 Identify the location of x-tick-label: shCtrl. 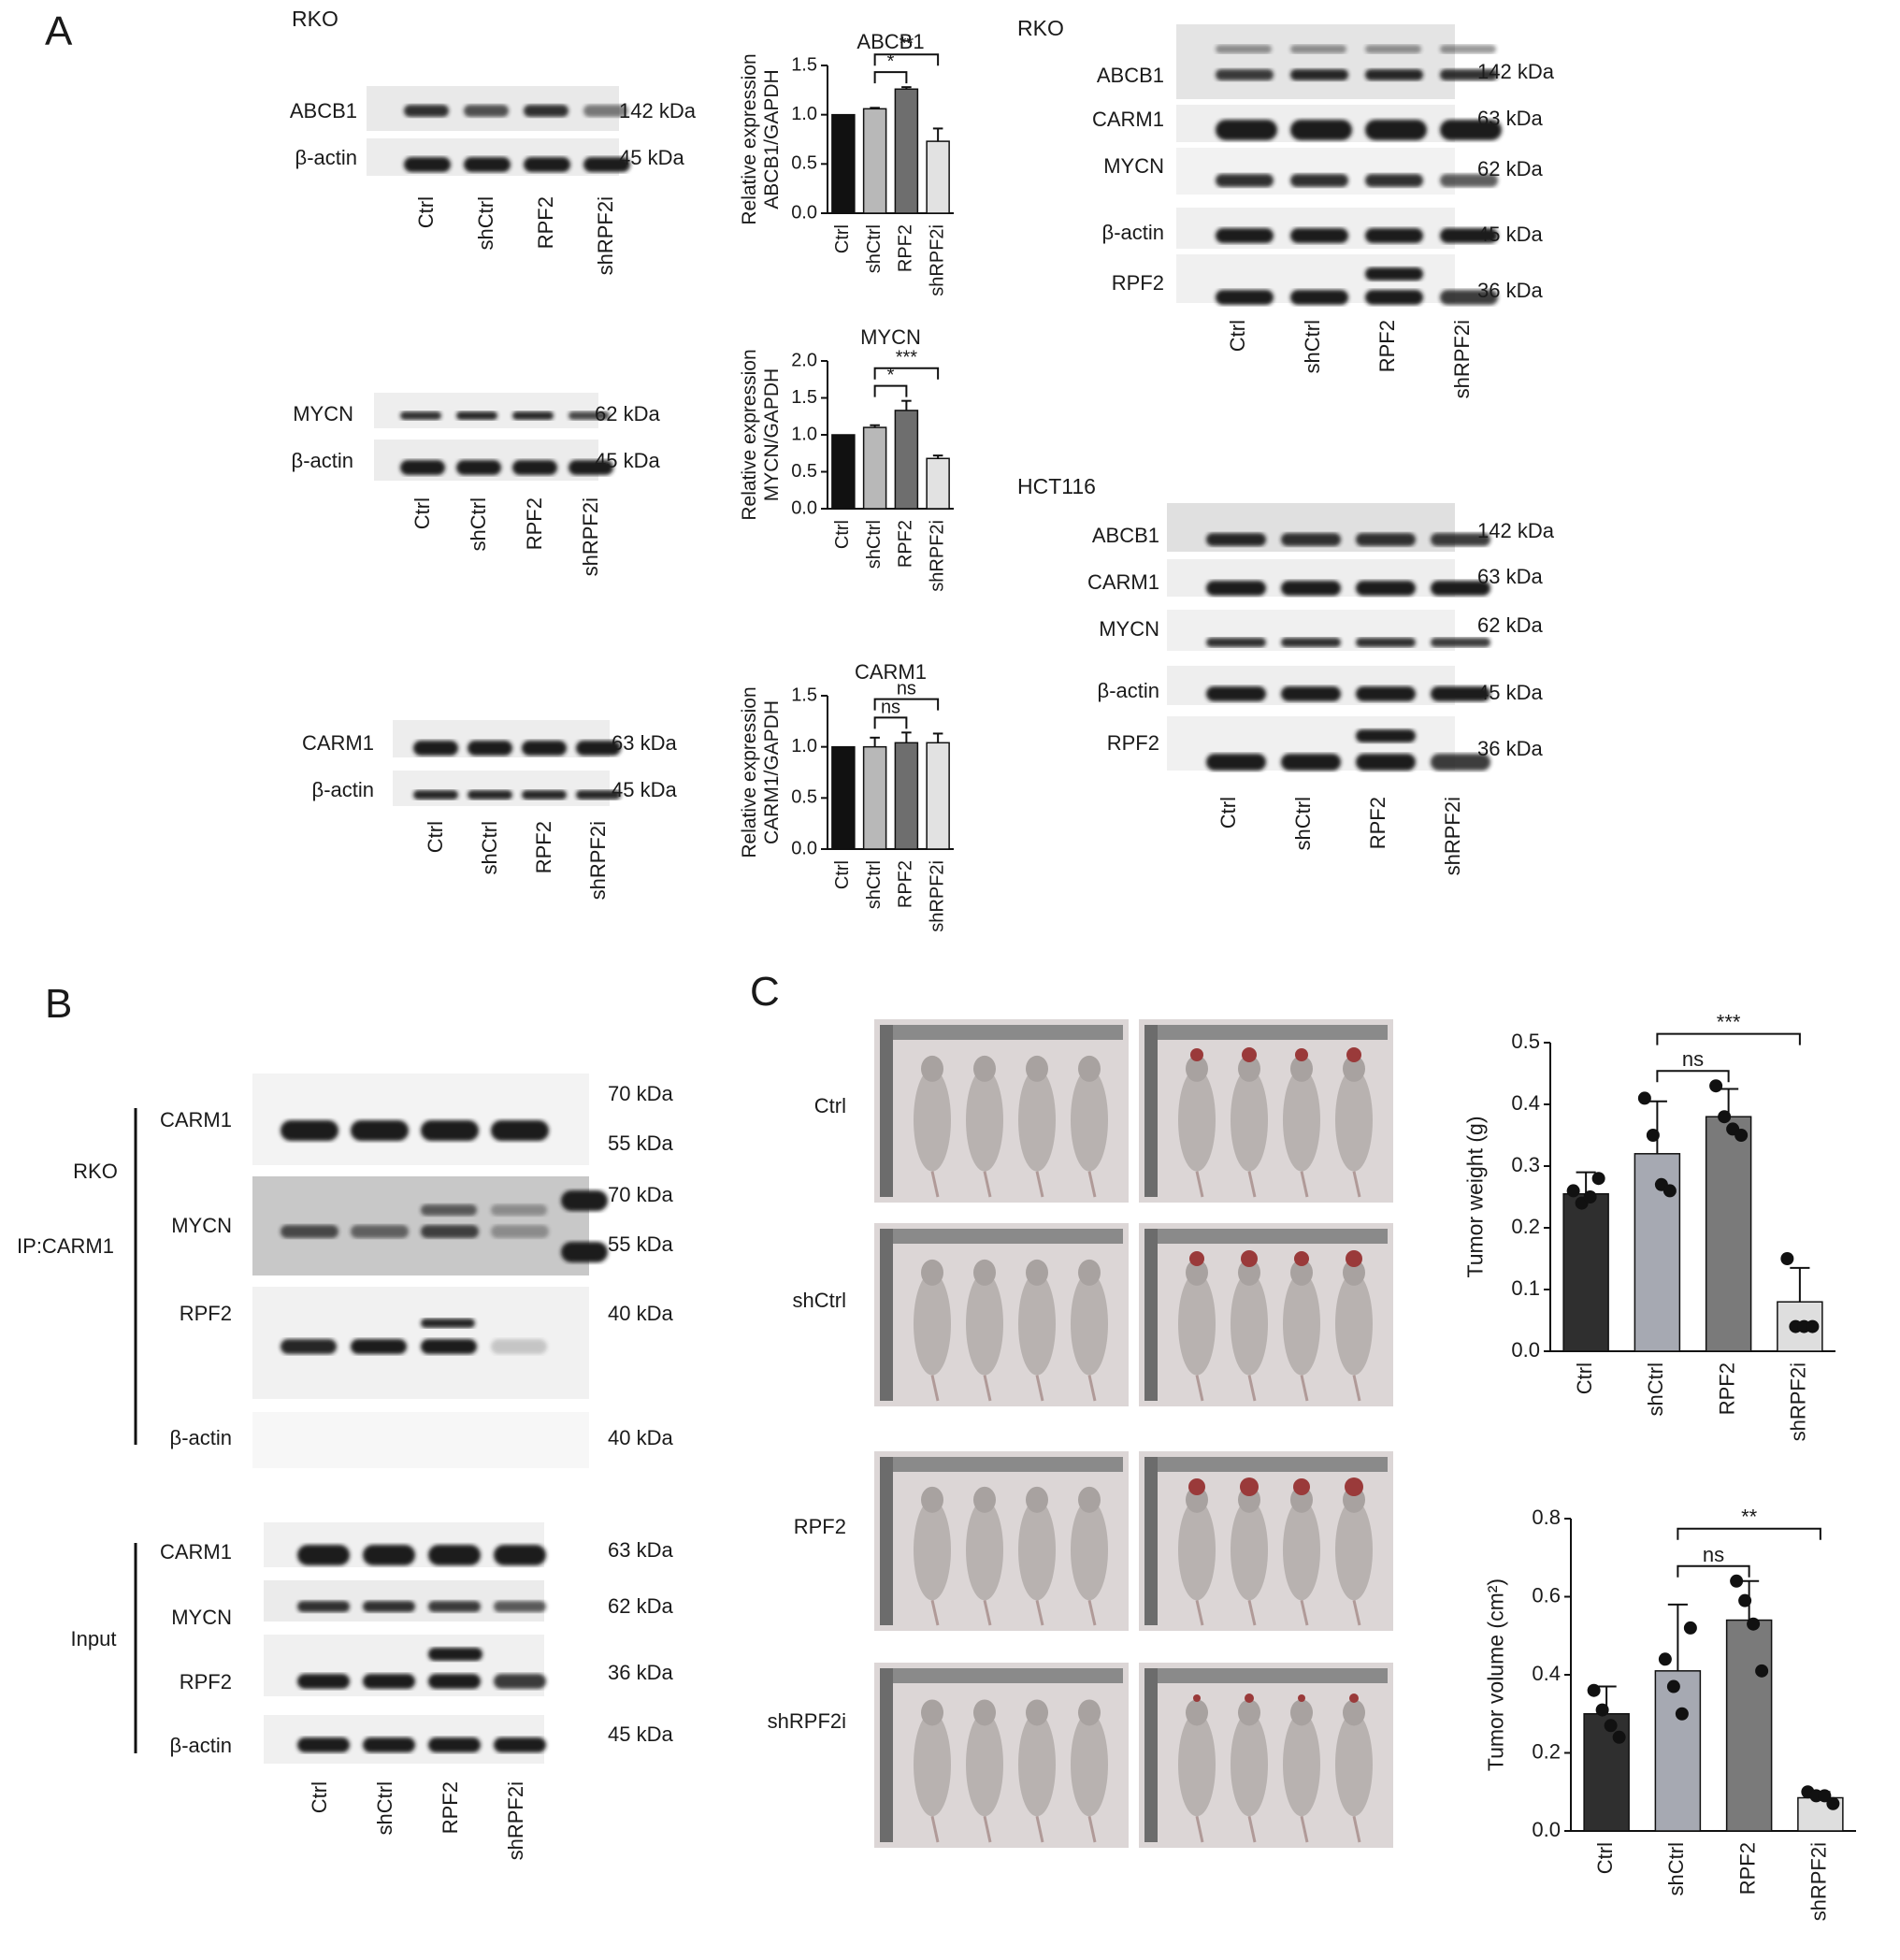
(875, 248).